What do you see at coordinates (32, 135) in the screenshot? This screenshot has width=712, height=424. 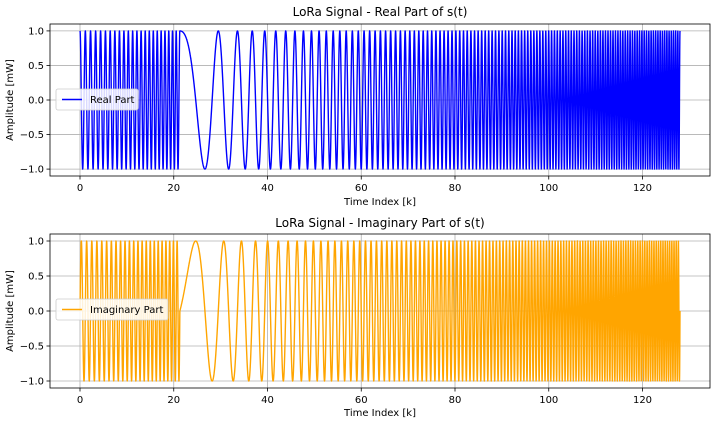 I see `subplot-real-ytick-label: −0.5` at bounding box center [32, 135].